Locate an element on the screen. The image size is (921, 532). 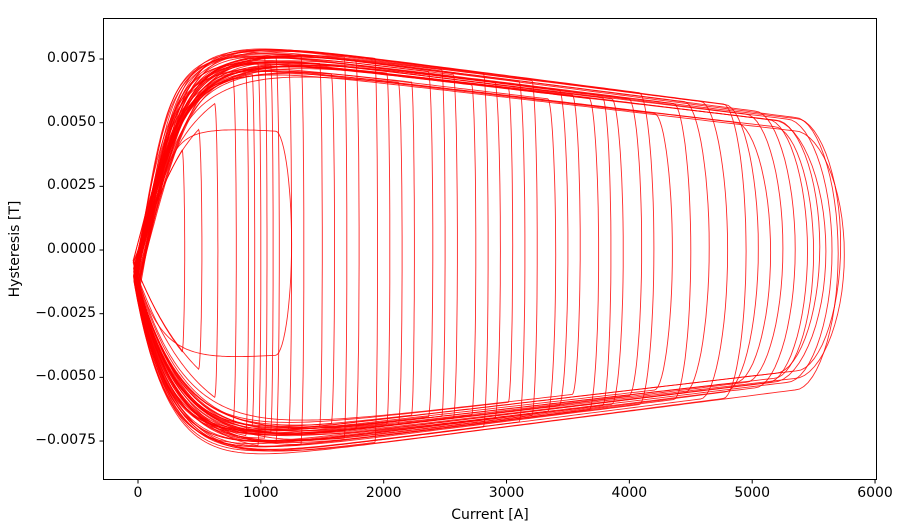
x-tick-label: 0 is located at coordinates (138, 493).